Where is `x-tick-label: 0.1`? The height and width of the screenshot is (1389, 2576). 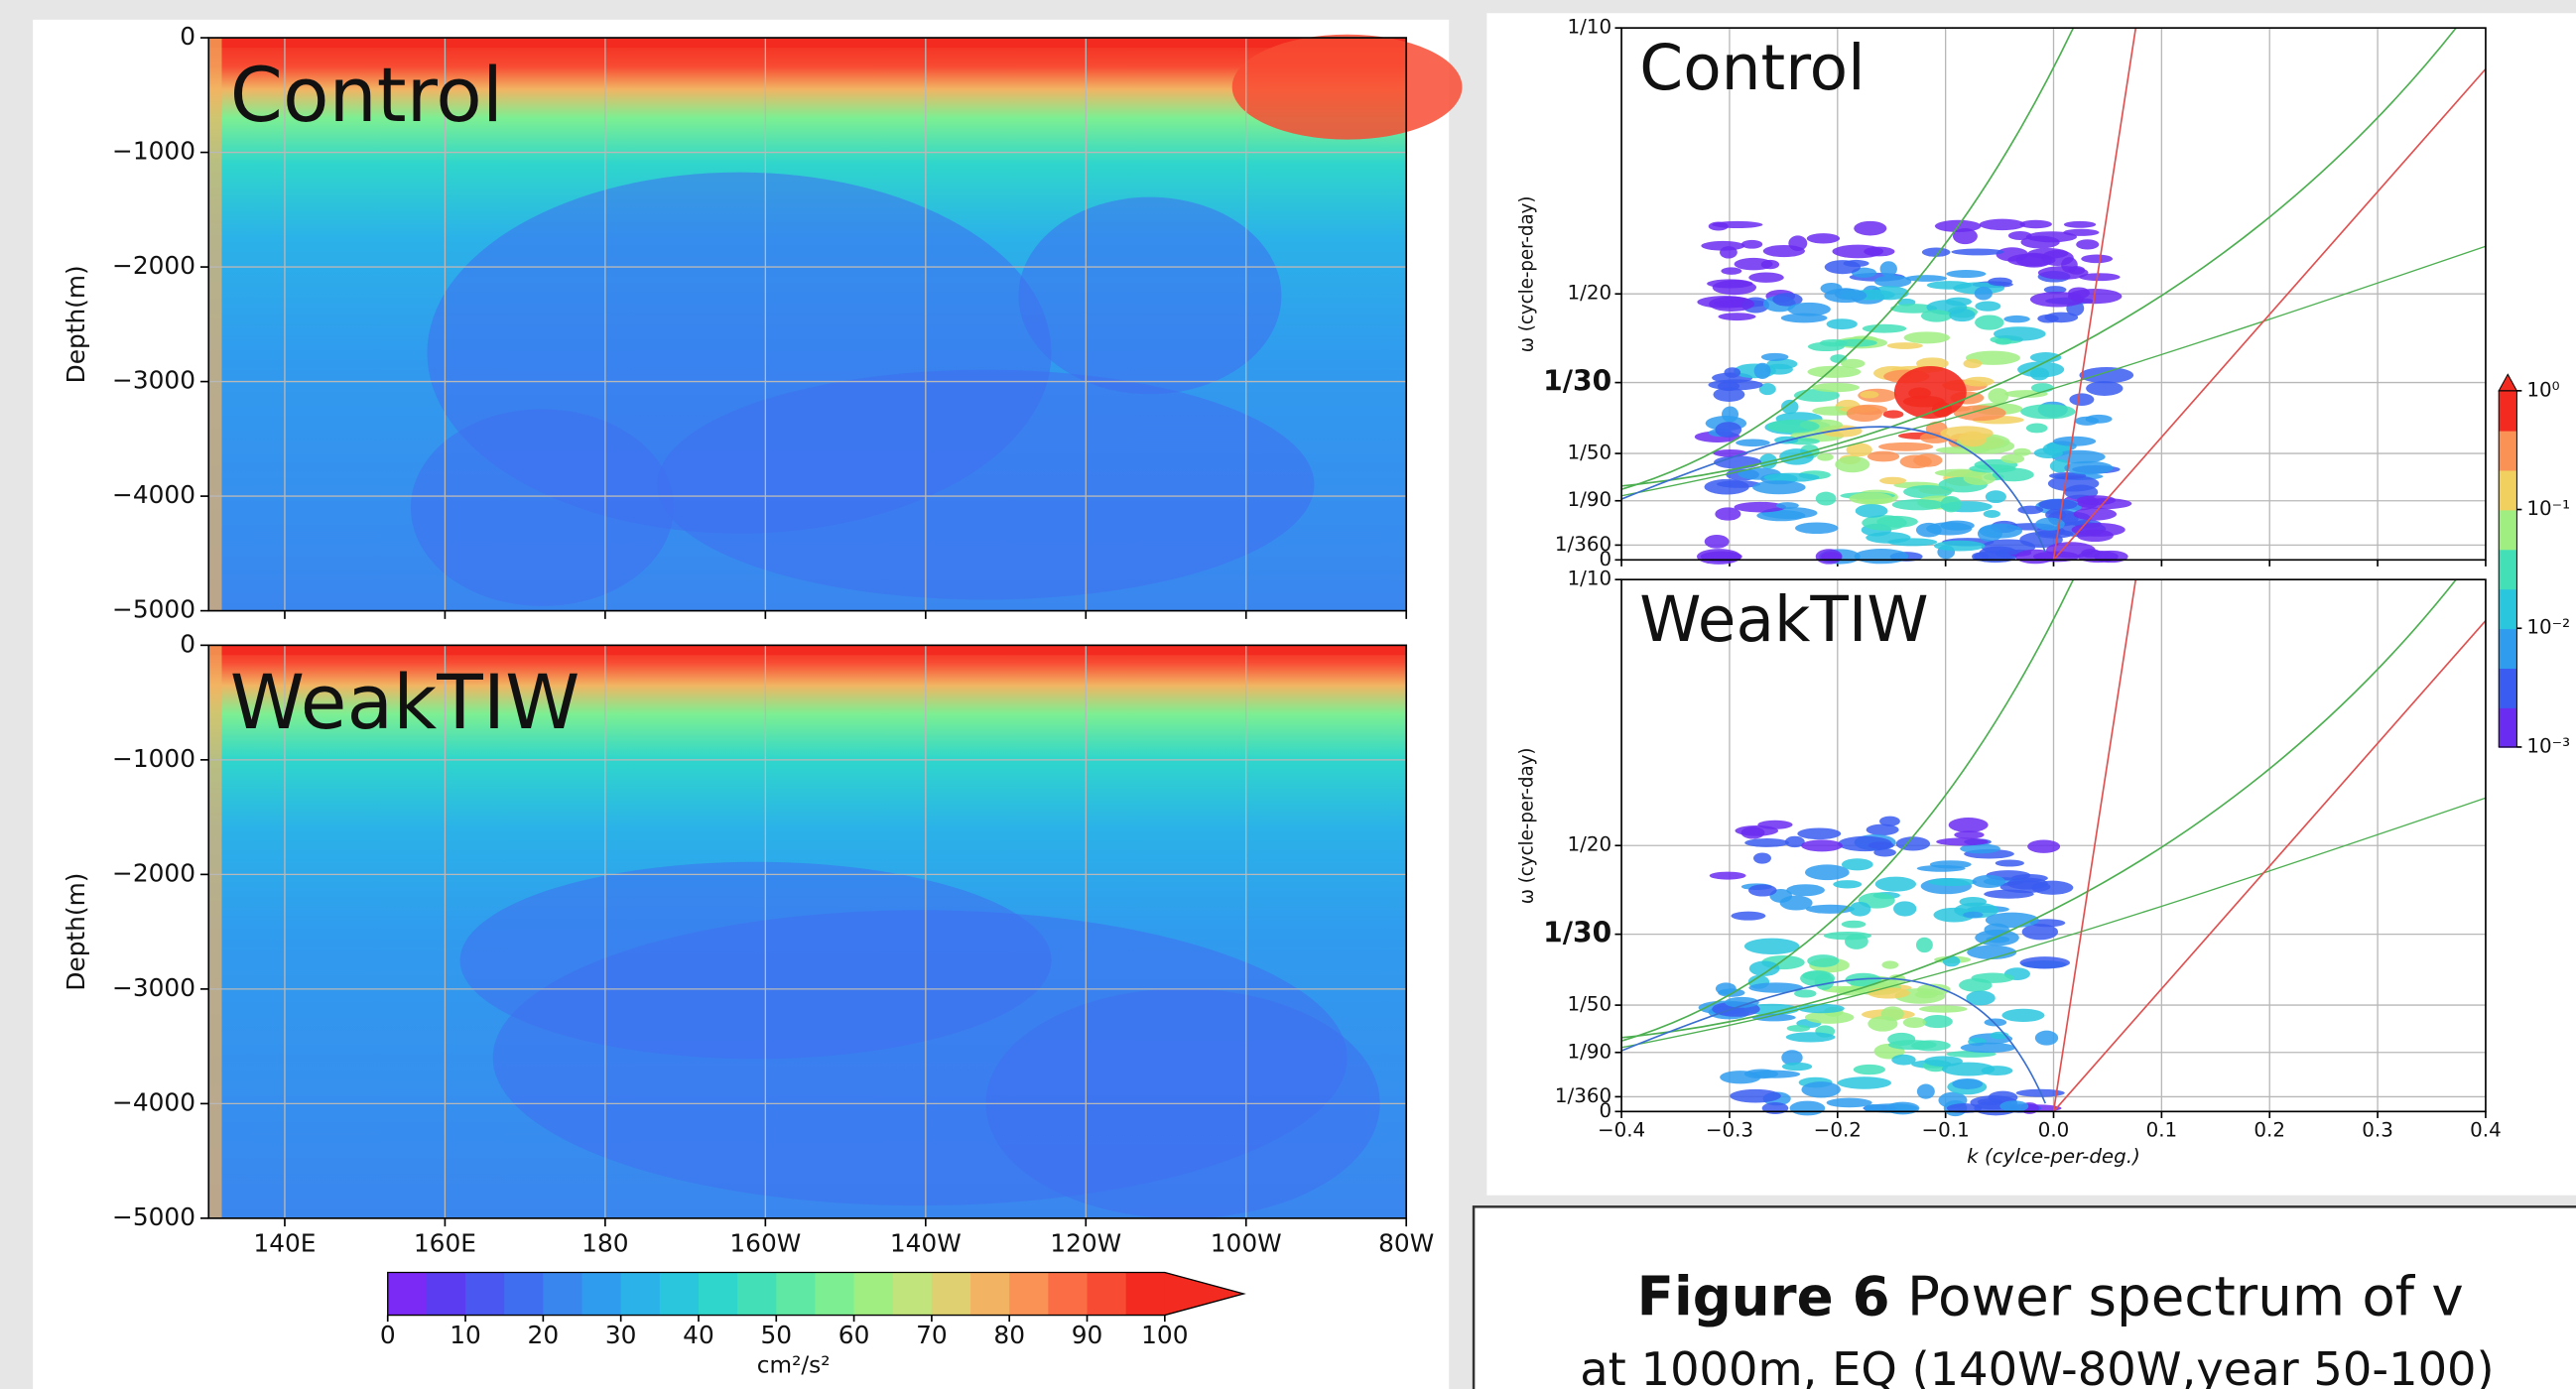
x-tick-label: 0.1 is located at coordinates (2162, 1130).